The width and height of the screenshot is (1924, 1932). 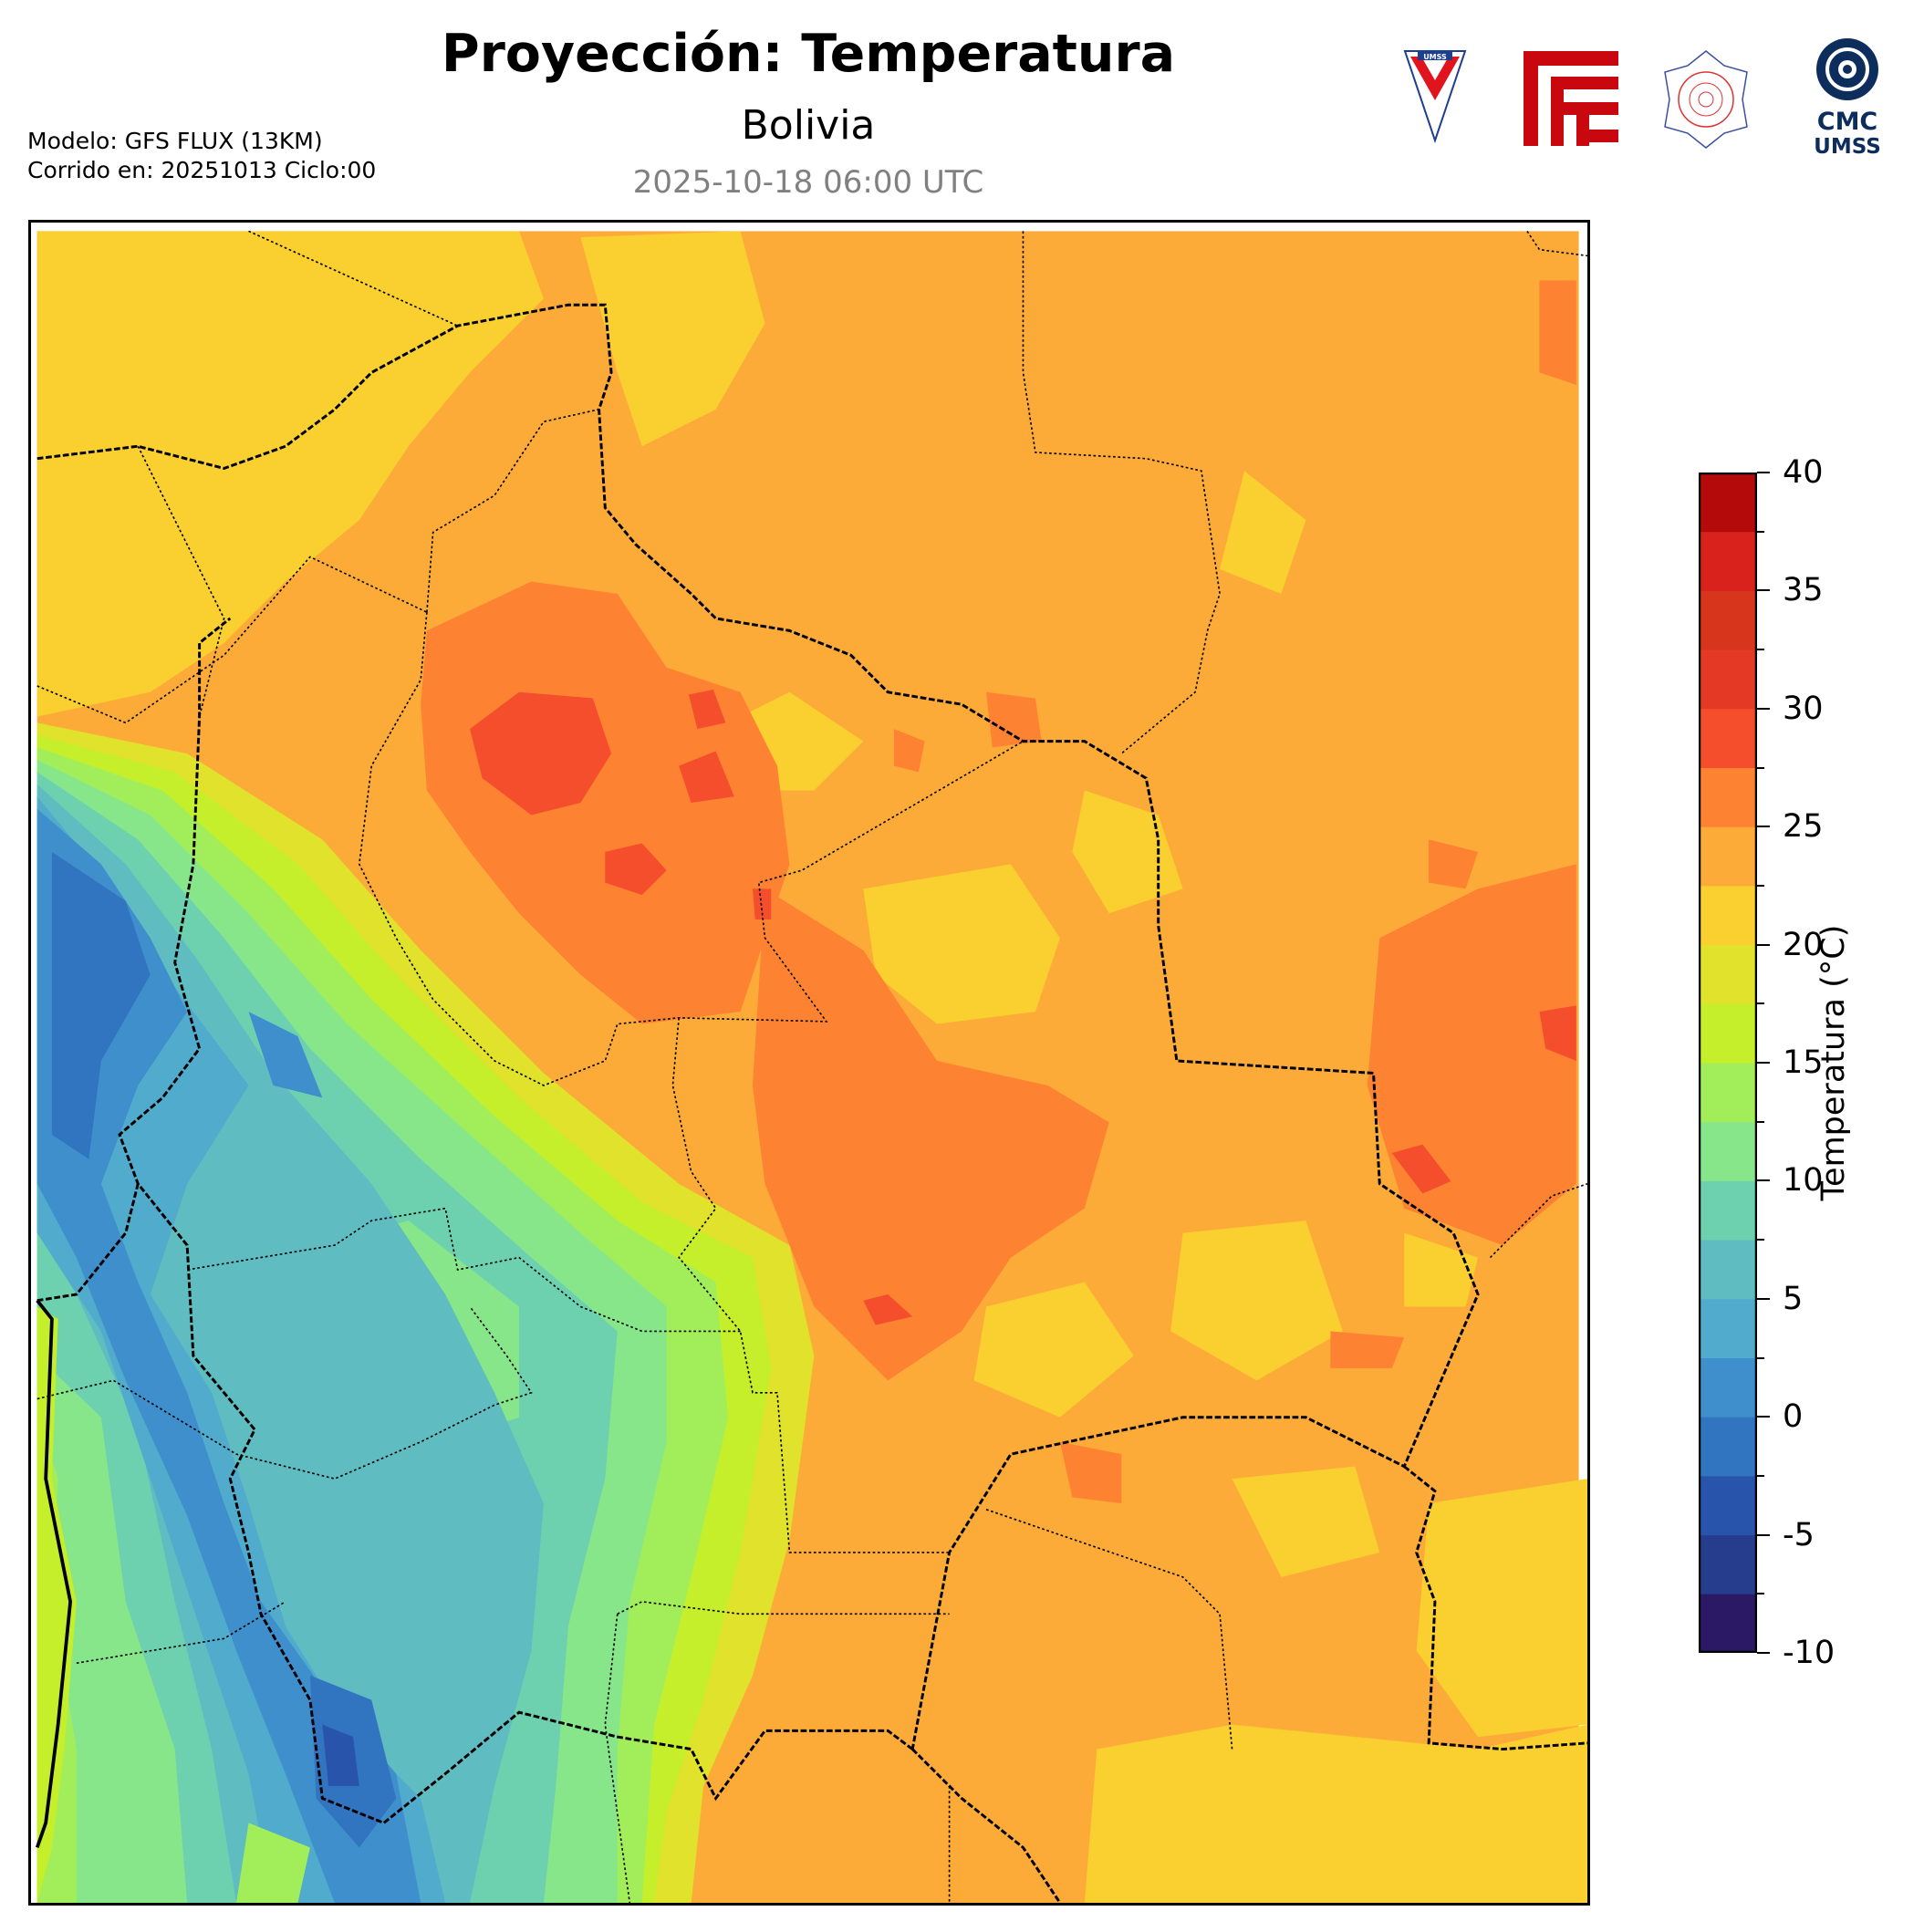 What do you see at coordinates (340, 1755) in the screenshot?
I see `field-m5-m2` at bounding box center [340, 1755].